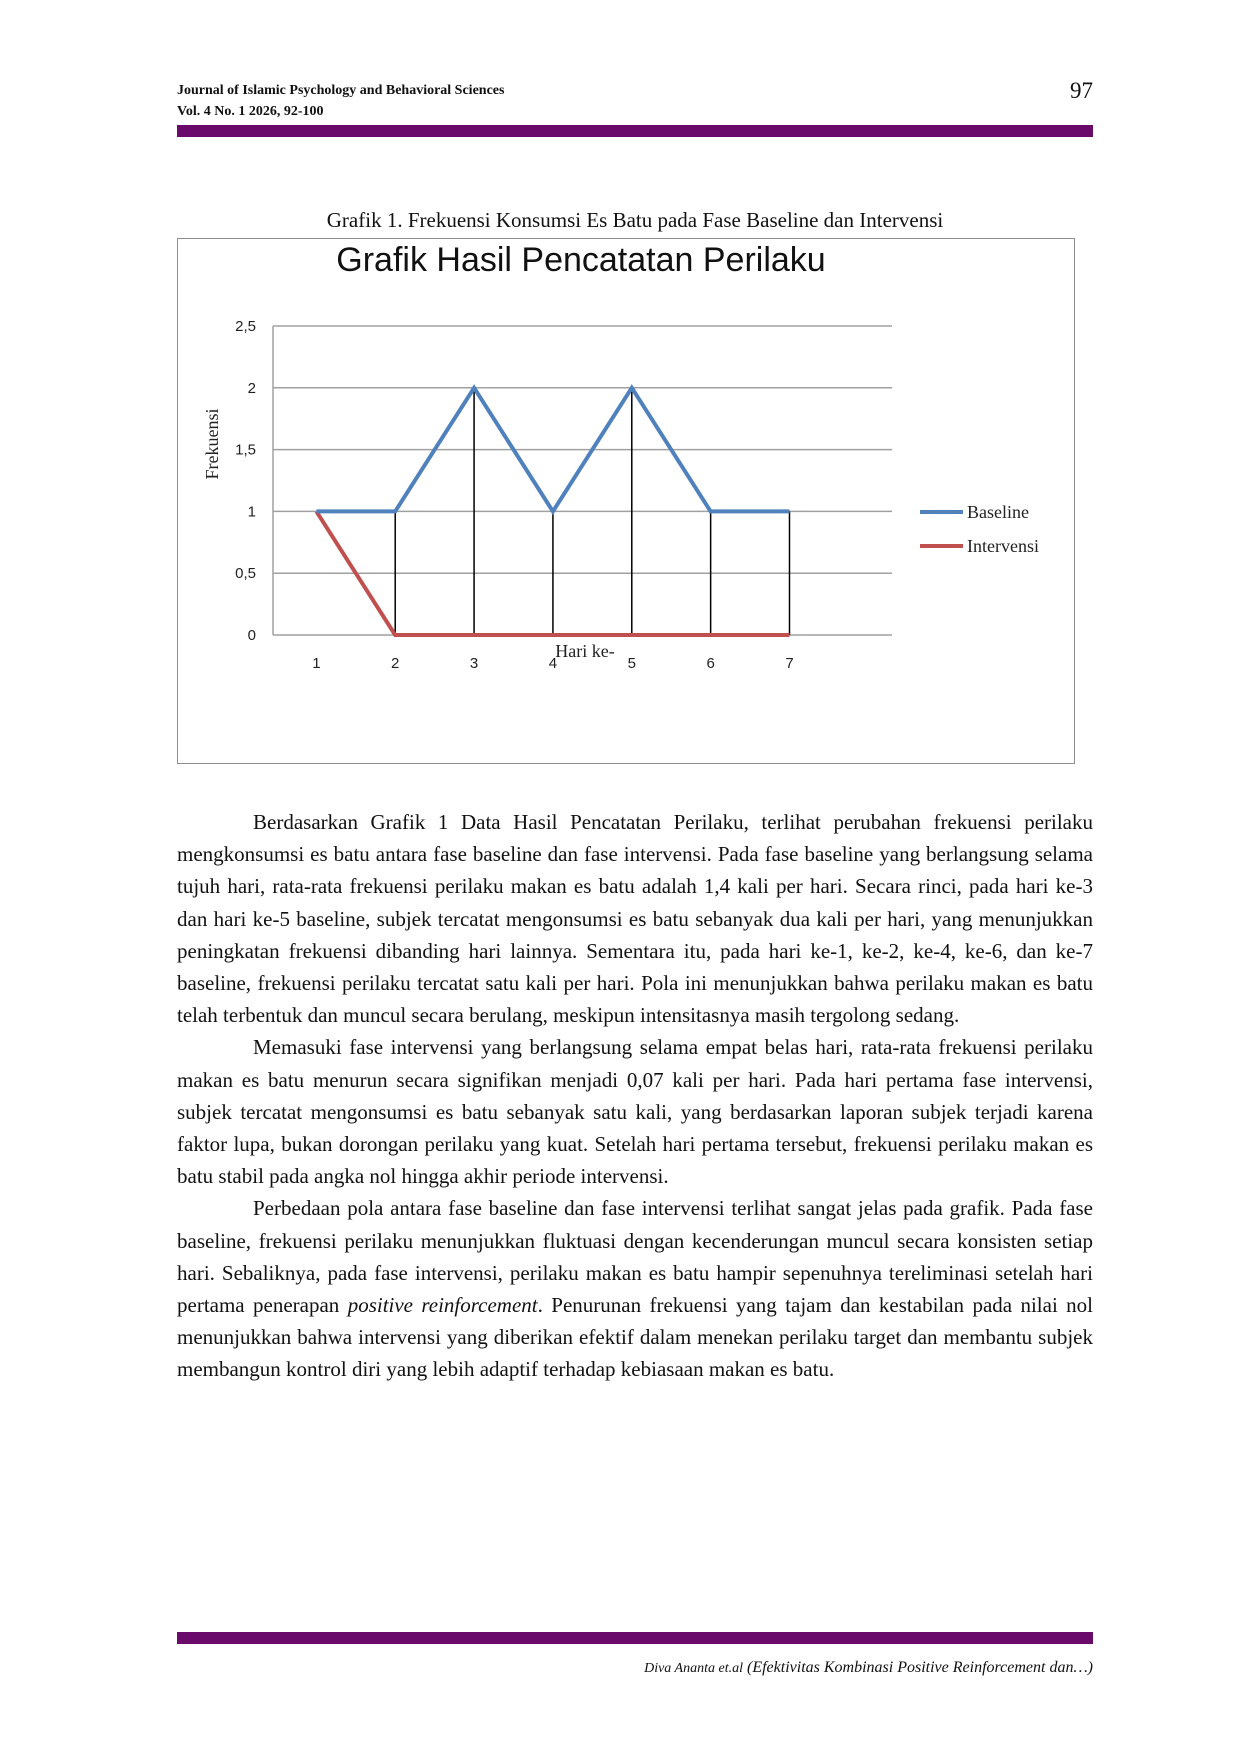 This screenshot has height=1754, width=1240. I want to click on drop-lines, so click(592, 511).